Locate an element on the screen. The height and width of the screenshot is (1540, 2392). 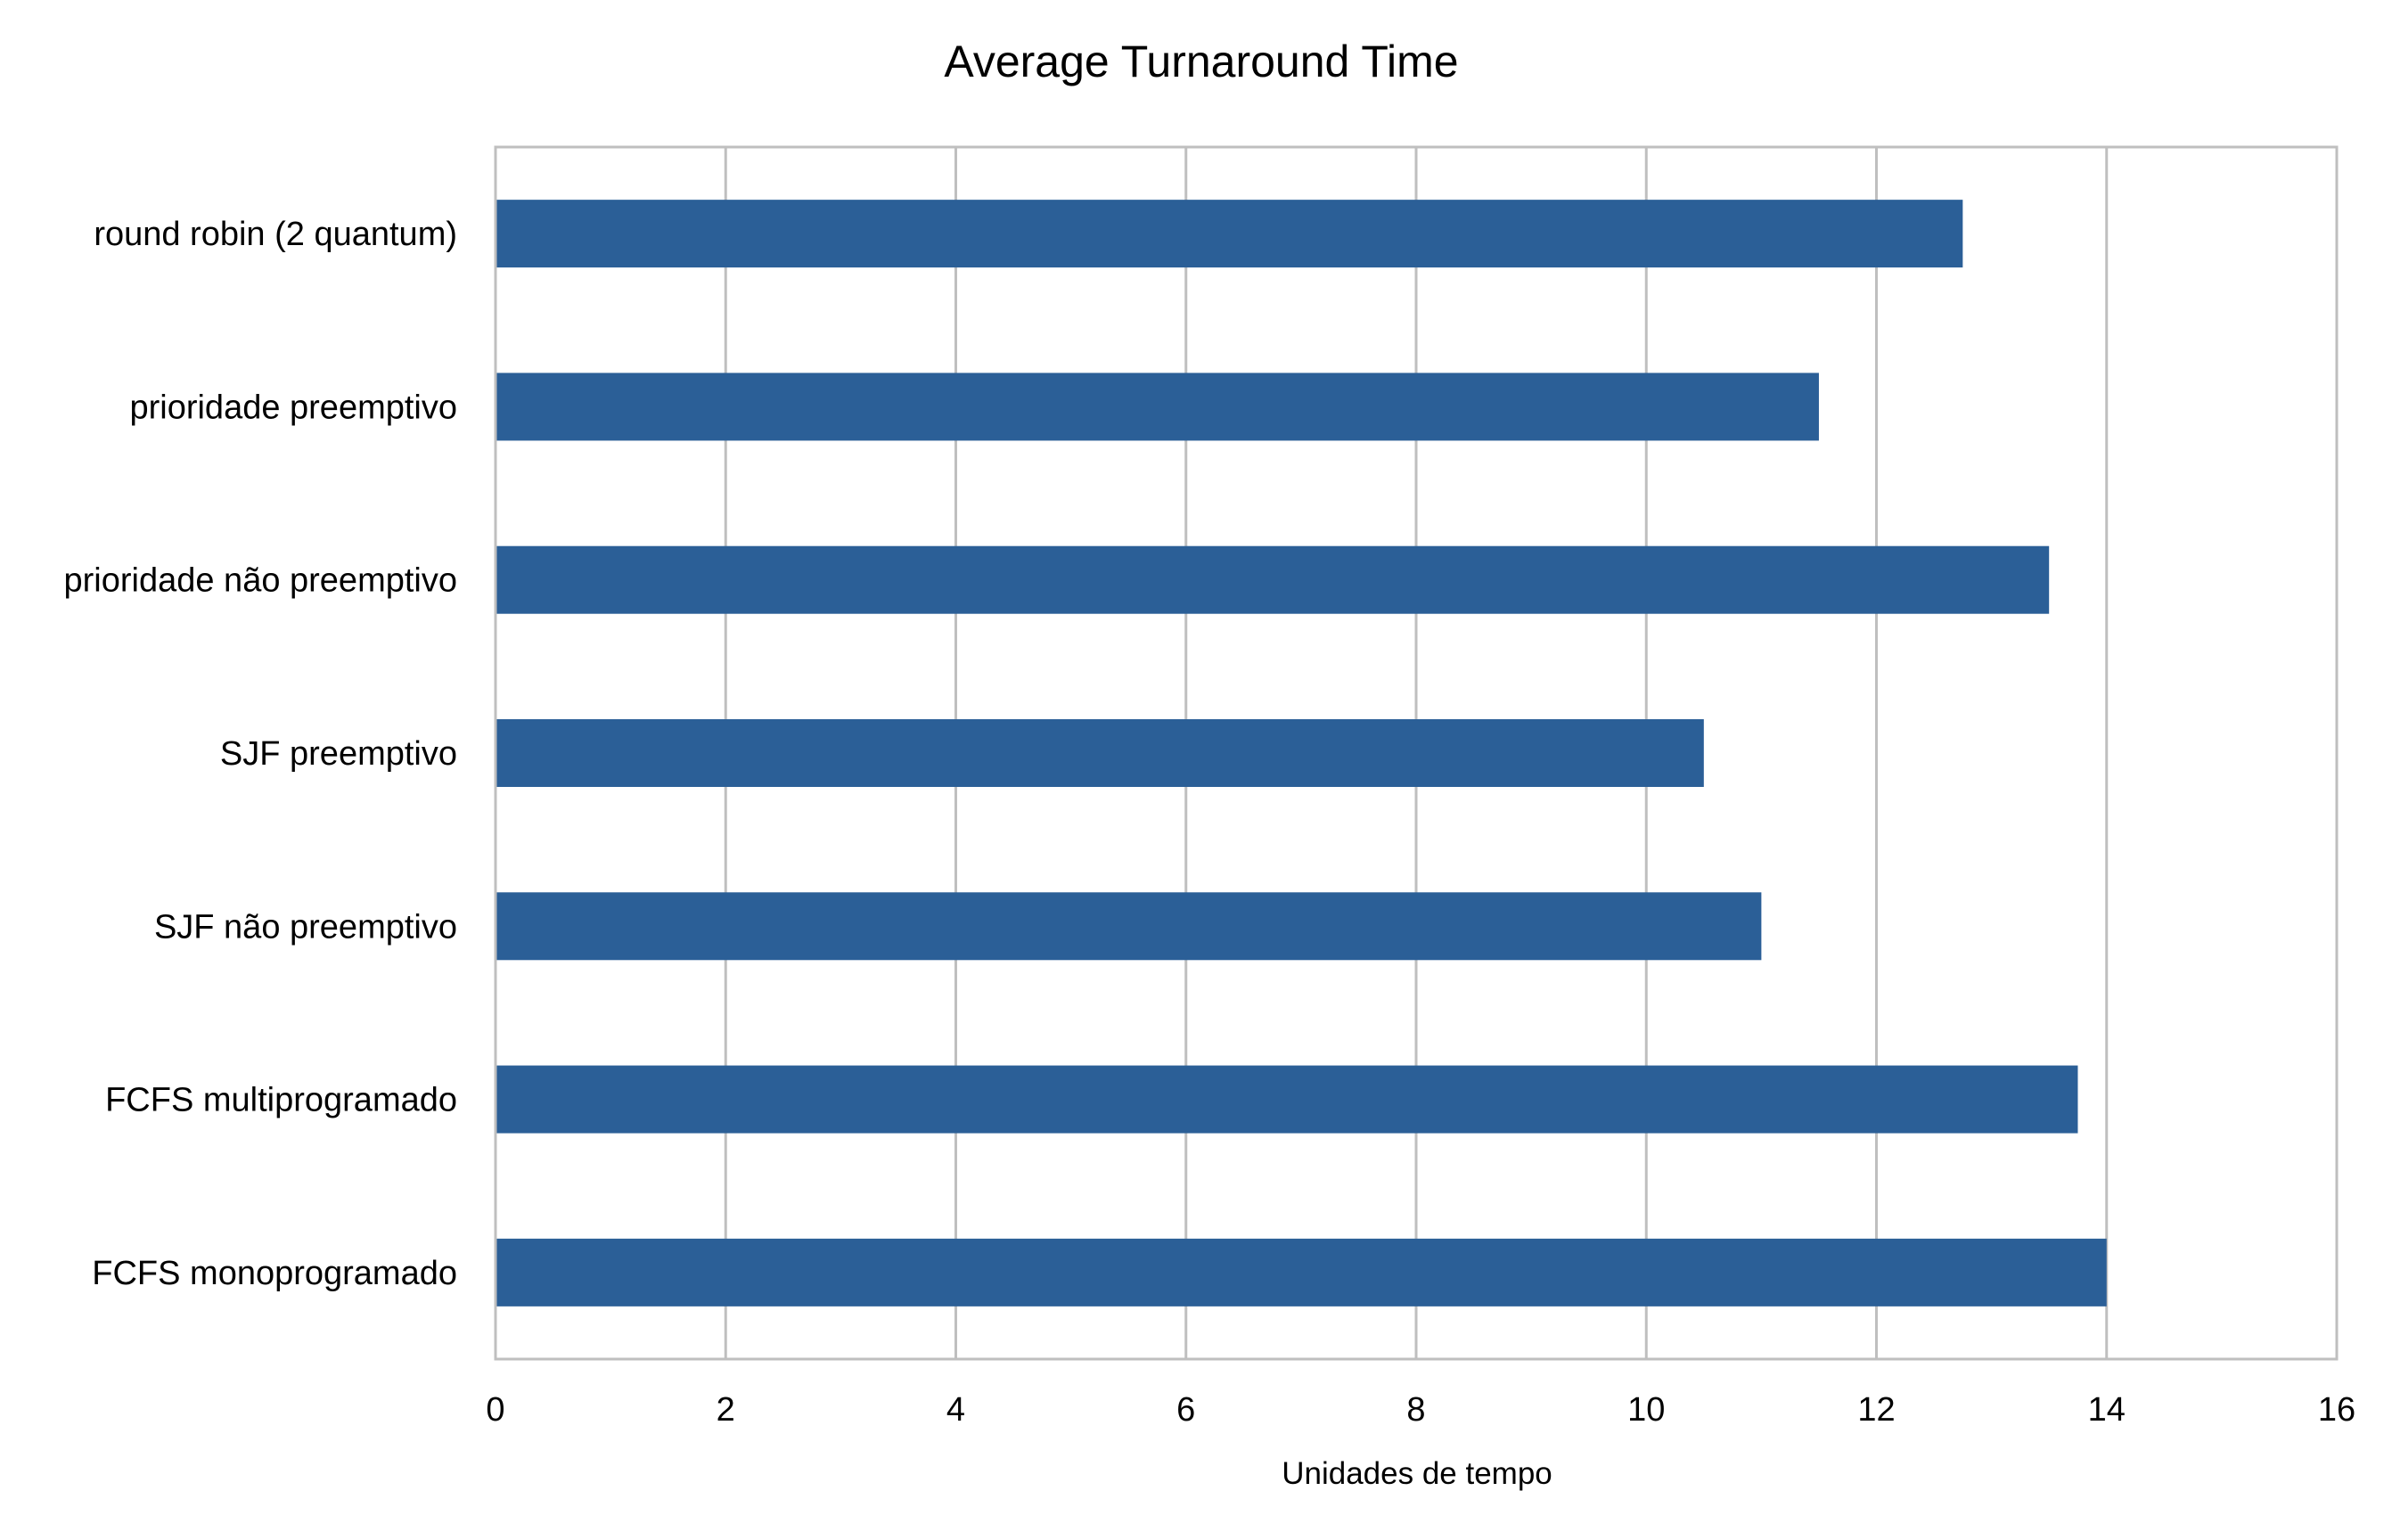
category-label: SJF preemptivo is located at coordinates (338, 754).